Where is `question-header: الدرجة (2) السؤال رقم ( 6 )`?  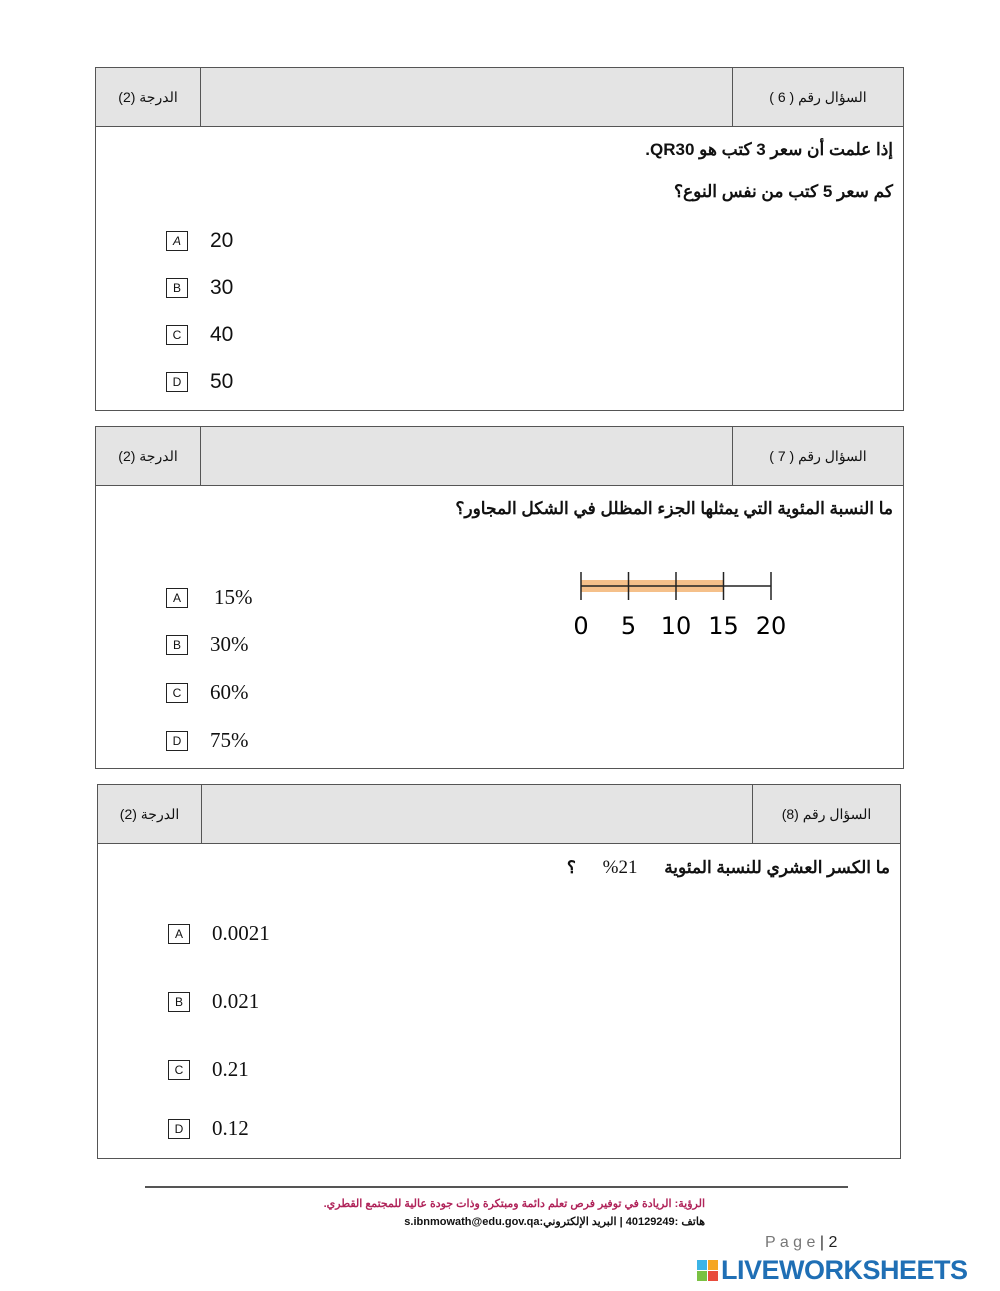
question-header: الدرجة (2) السؤال رقم ( 6 ) is located at coordinates (499, 97).